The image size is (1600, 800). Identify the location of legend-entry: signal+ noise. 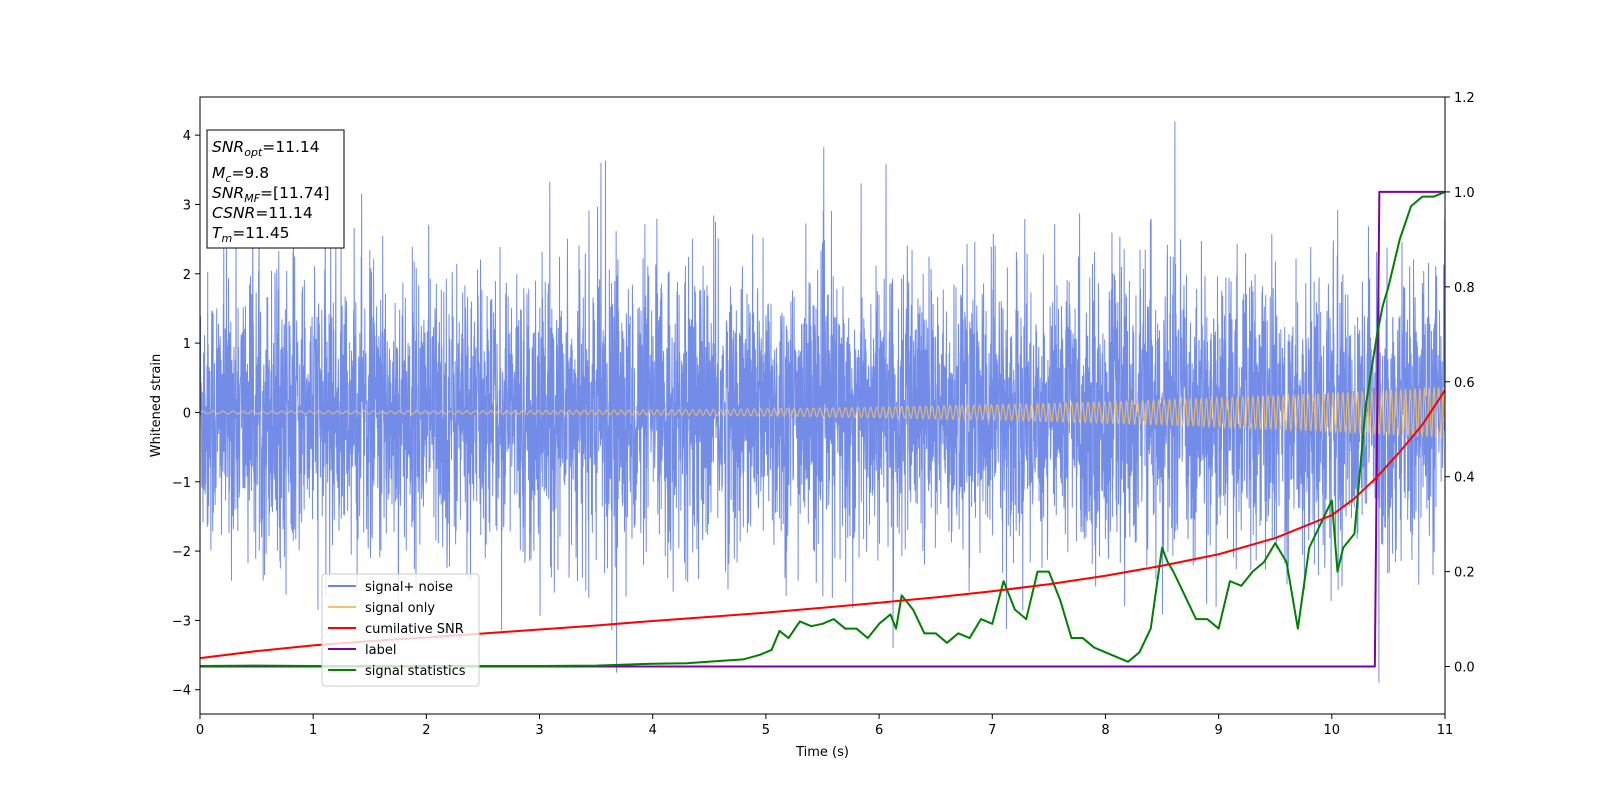
(409, 587).